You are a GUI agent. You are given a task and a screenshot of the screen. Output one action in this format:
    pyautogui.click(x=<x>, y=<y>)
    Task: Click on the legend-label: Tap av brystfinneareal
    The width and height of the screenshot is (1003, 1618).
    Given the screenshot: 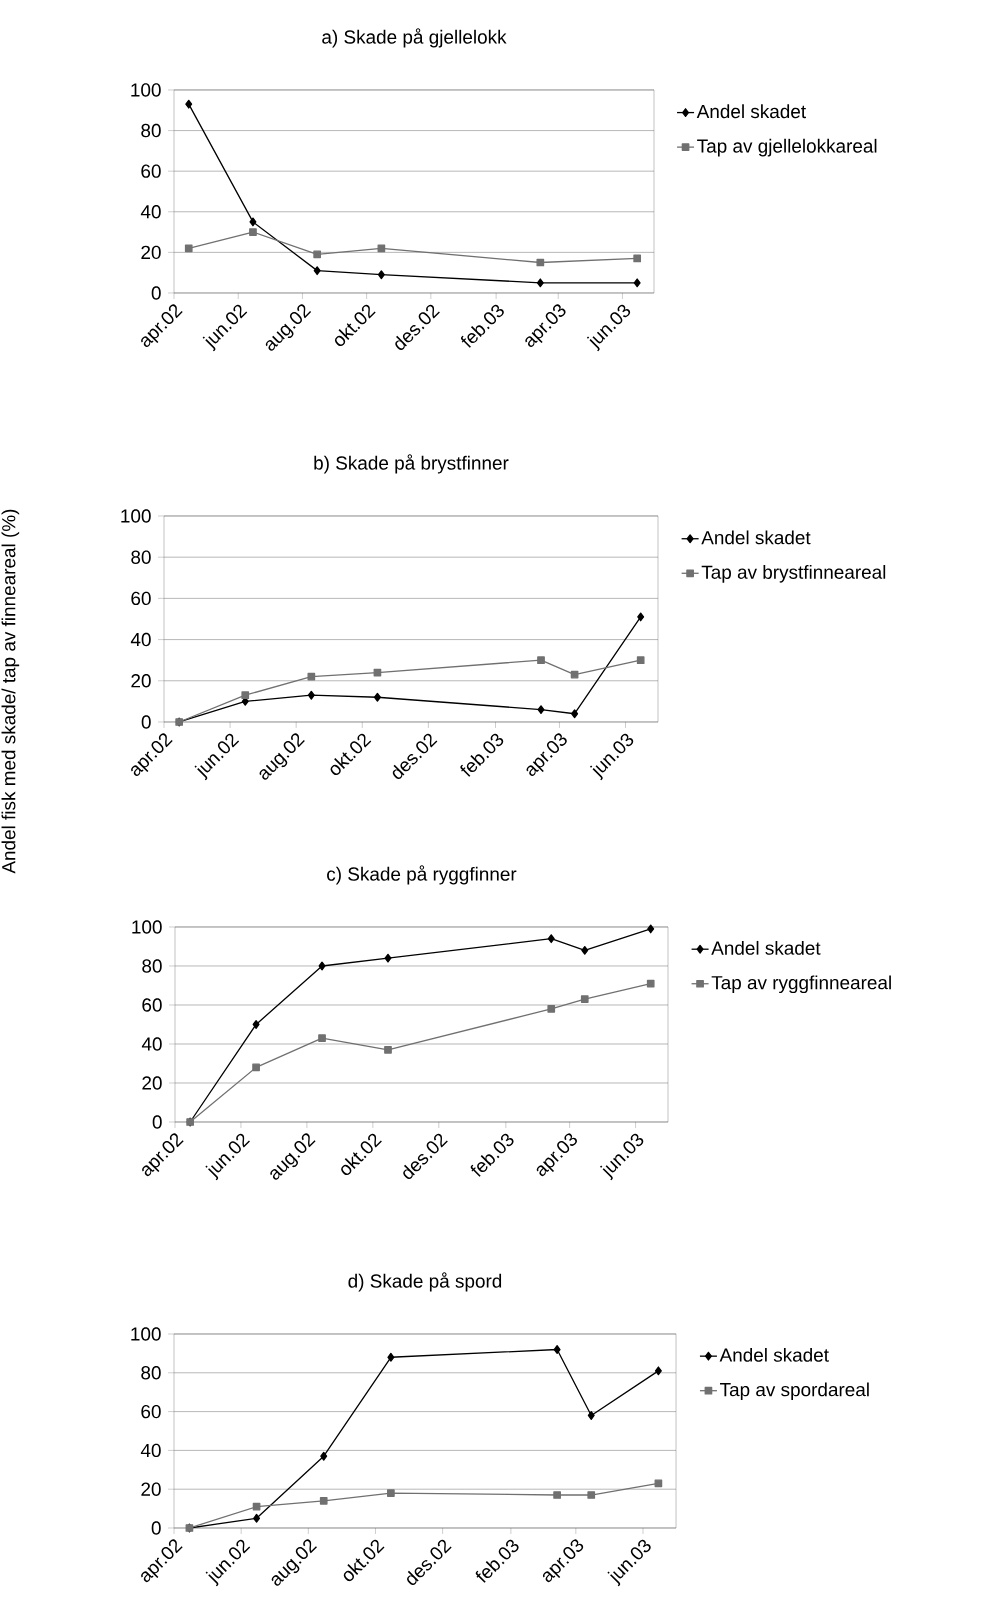 What is the action you would take?
    pyautogui.click(x=793, y=574)
    